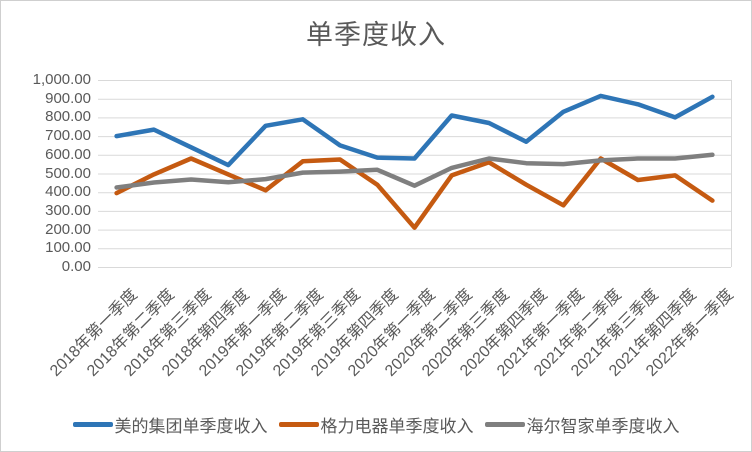 The width and height of the screenshot is (752, 452). I want to click on series-line-gree, so click(414, 193).